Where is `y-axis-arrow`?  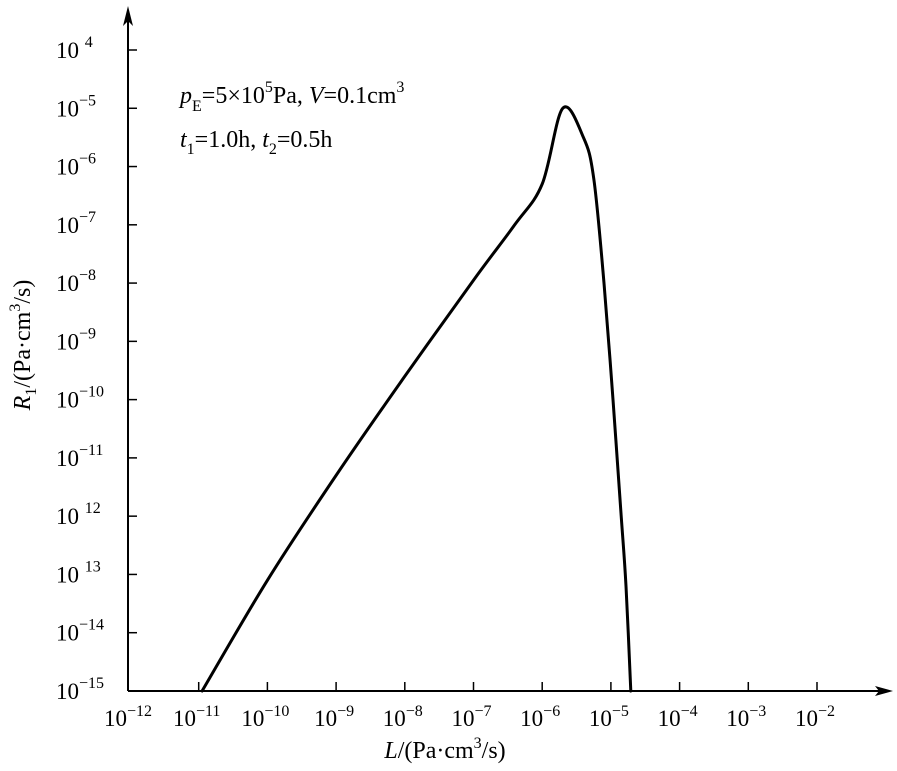
y-axis-arrow is located at coordinates (128, 16).